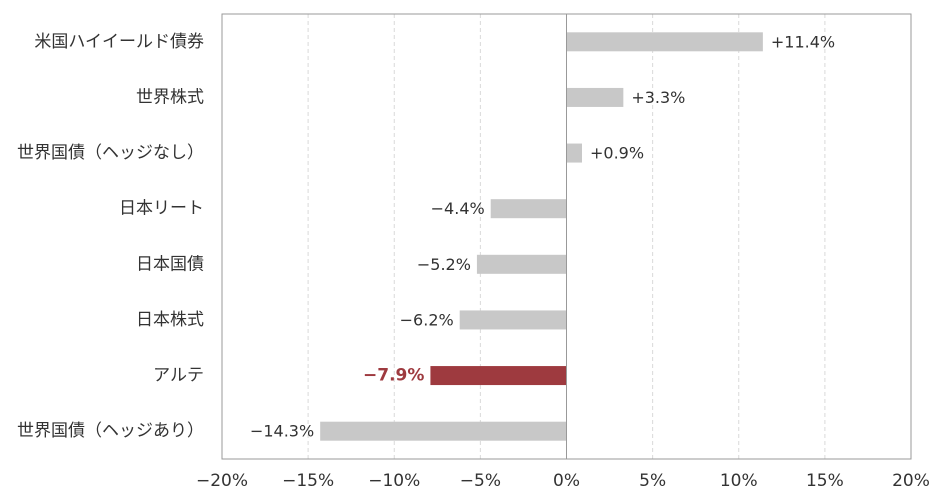 Image resolution: width=946 pixels, height=501 pixels. I want to click on x-tick-label: −10%, so click(394, 481).